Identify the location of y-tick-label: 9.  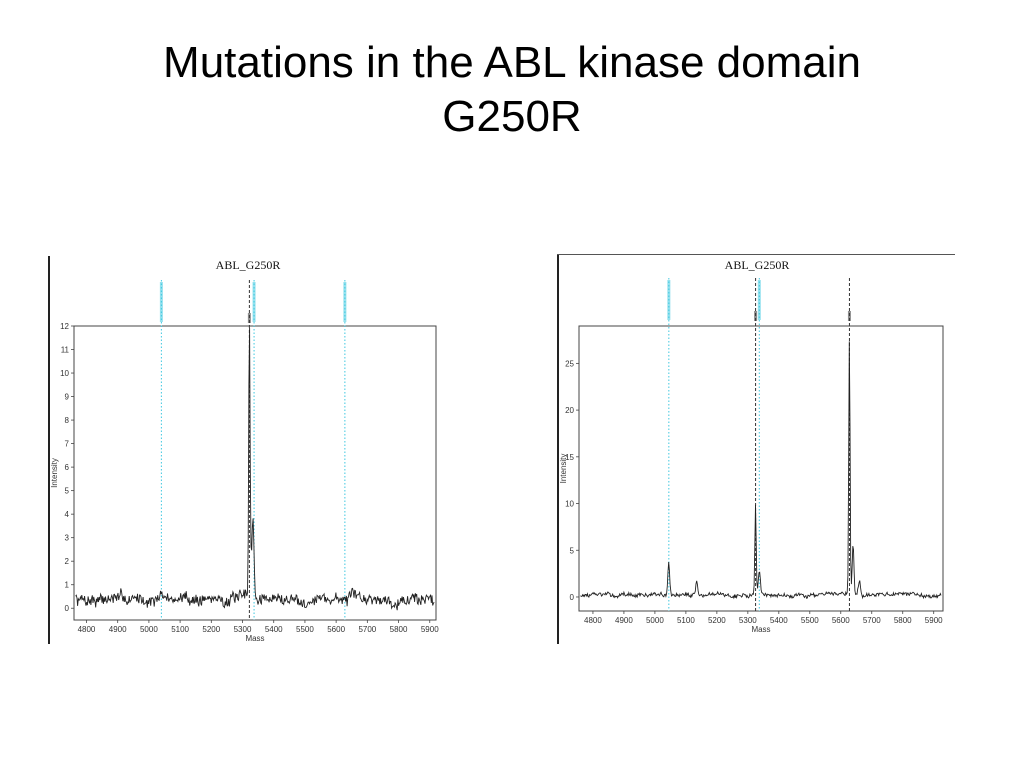
(67, 397).